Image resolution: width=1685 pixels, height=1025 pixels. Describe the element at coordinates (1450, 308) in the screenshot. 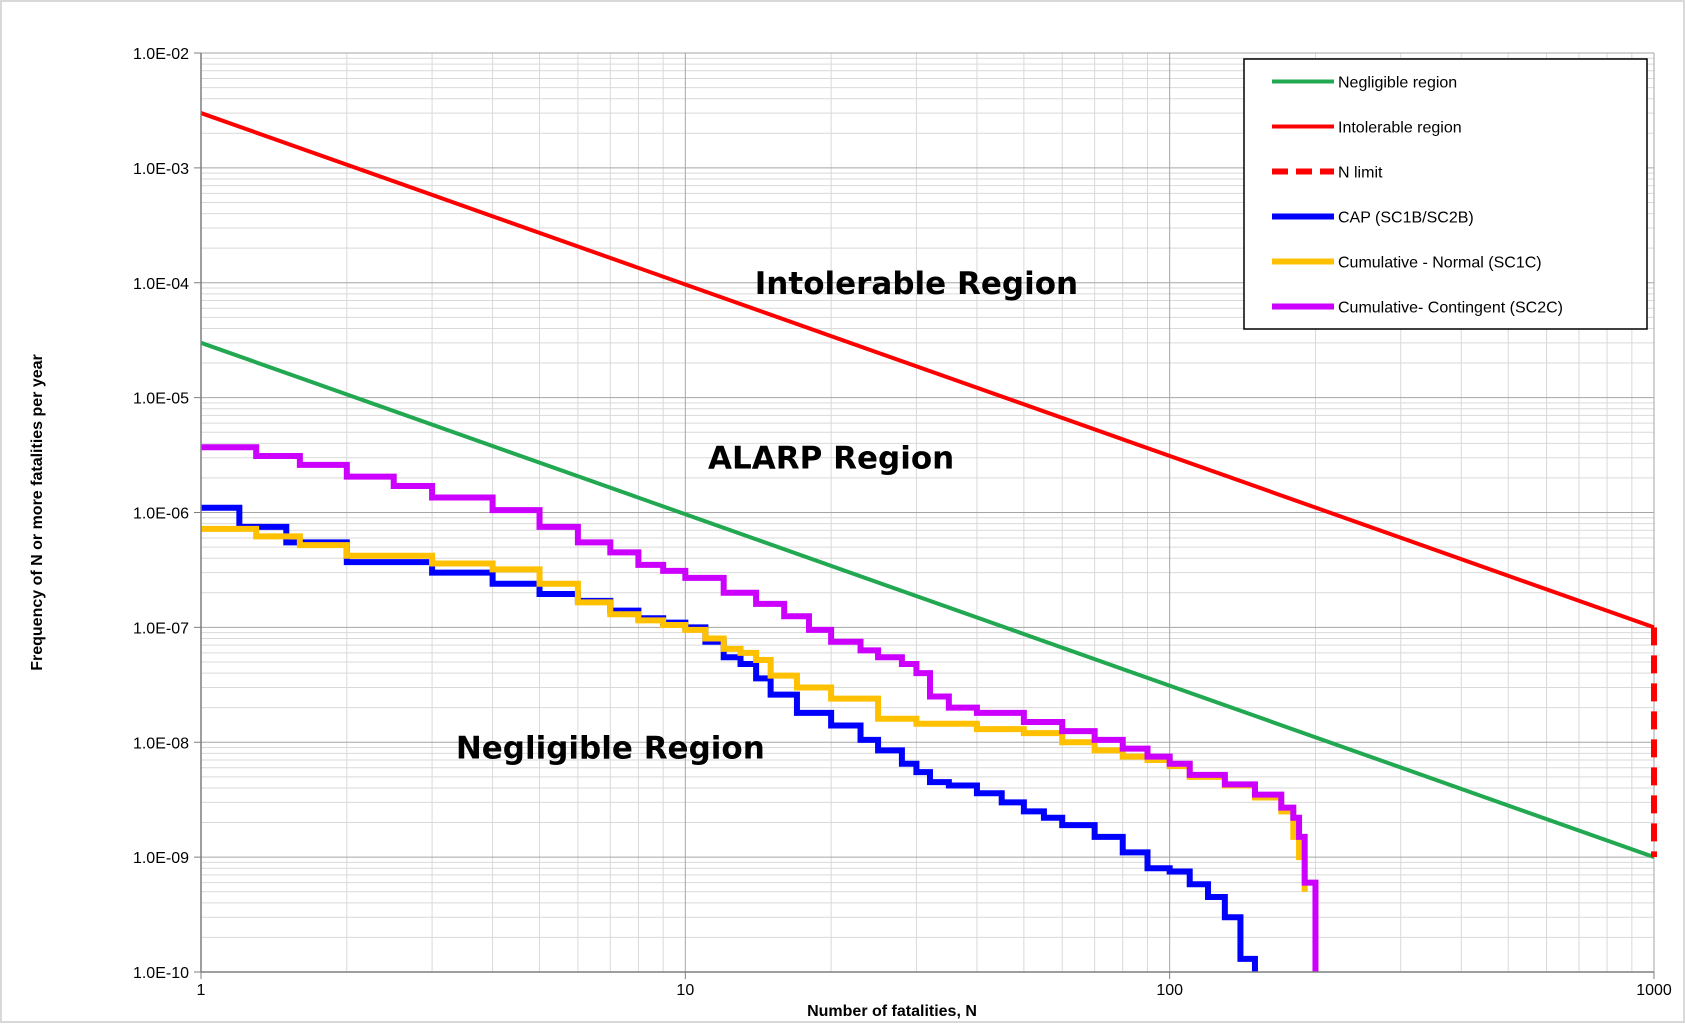

I see `legend-label-cumulative-contingent-sc2c: Cumulative- Contingent (SC2C)` at that location.